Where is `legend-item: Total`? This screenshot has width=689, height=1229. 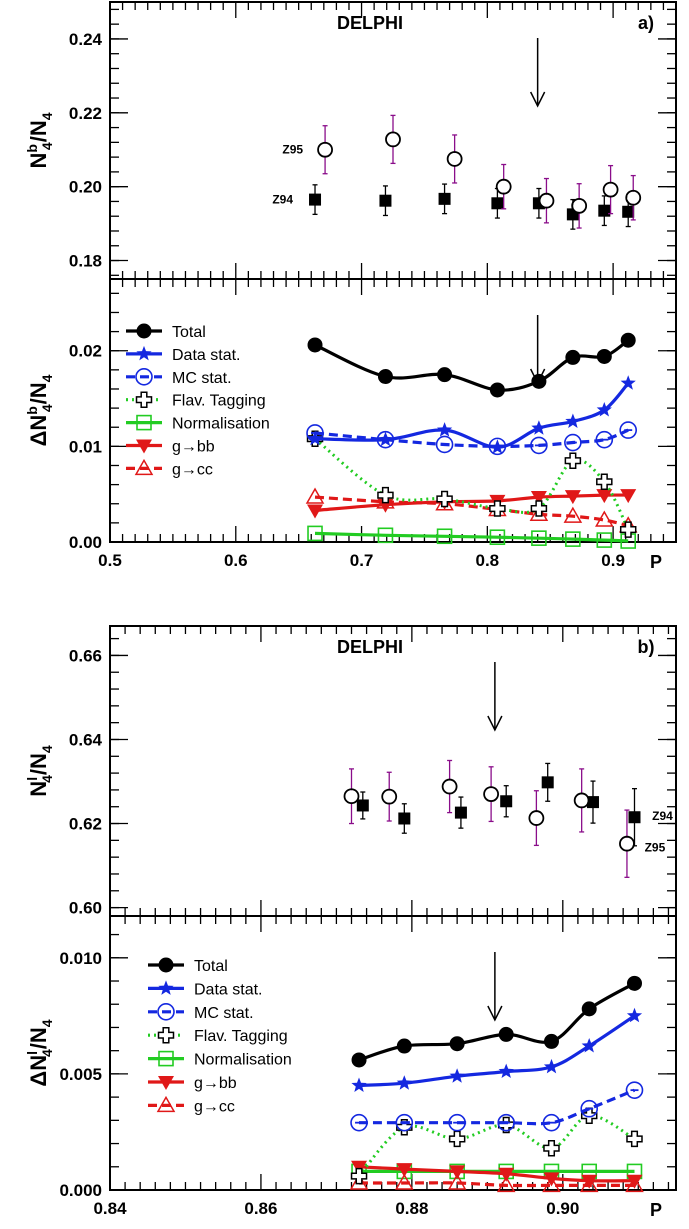
legend-item: Total is located at coordinates (166, 332).